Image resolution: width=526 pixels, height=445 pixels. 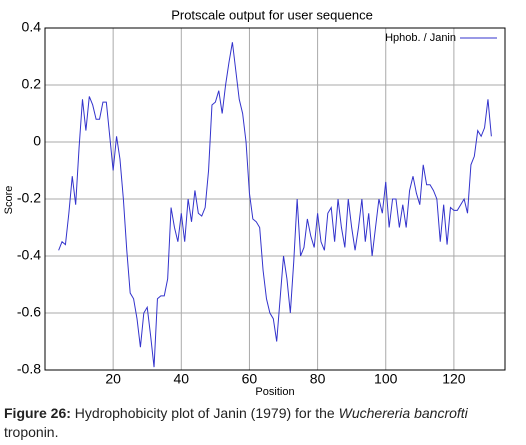 What do you see at coordinates (272, 14) in the screenshot?
I see `chart-title: Protscale output for user sequence` at bounding box center [272, 14].